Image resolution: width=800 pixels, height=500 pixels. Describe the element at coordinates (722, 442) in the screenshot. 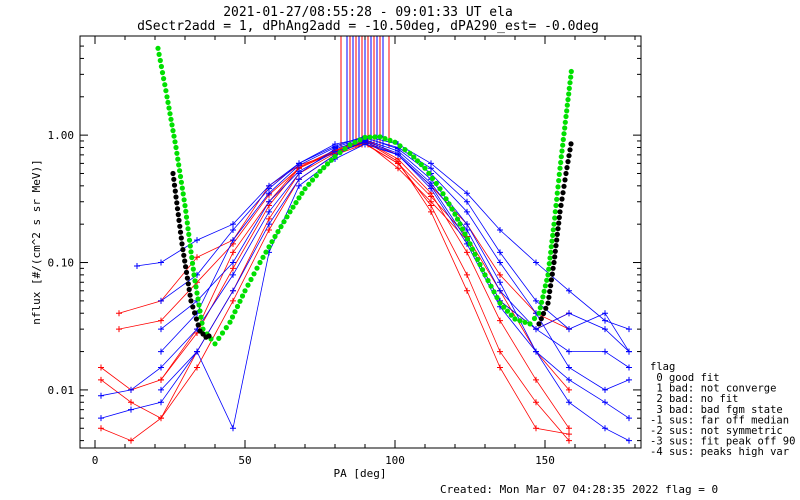

I see `legend-entry: -3 sus: fit peak off 90` at that location.